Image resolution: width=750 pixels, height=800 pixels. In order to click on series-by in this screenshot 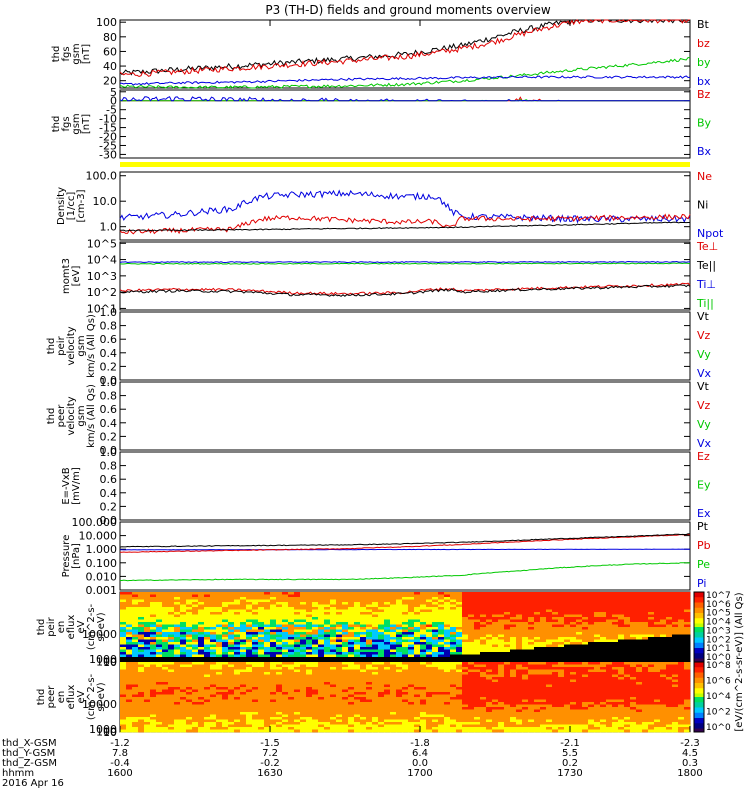, I will do `click(405, 72)`.